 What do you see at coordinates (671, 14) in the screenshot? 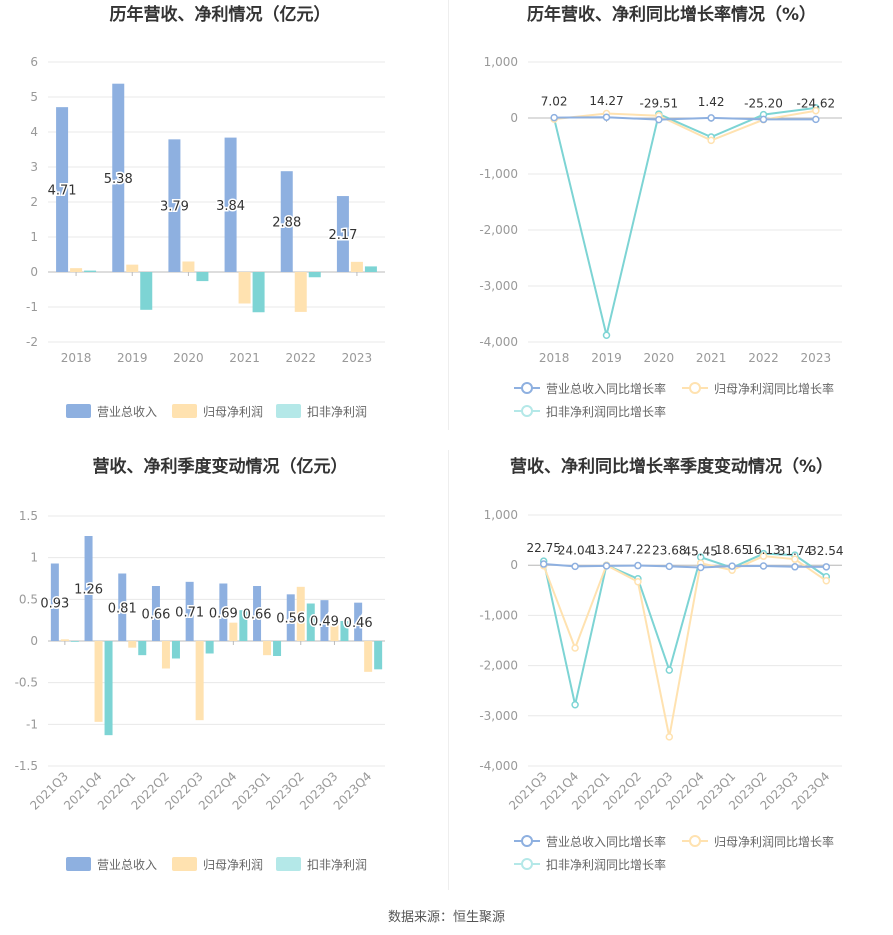
I see `chart-title: 历年营收、净利同比增长率情况（%）` at bounding box center [671, 14].